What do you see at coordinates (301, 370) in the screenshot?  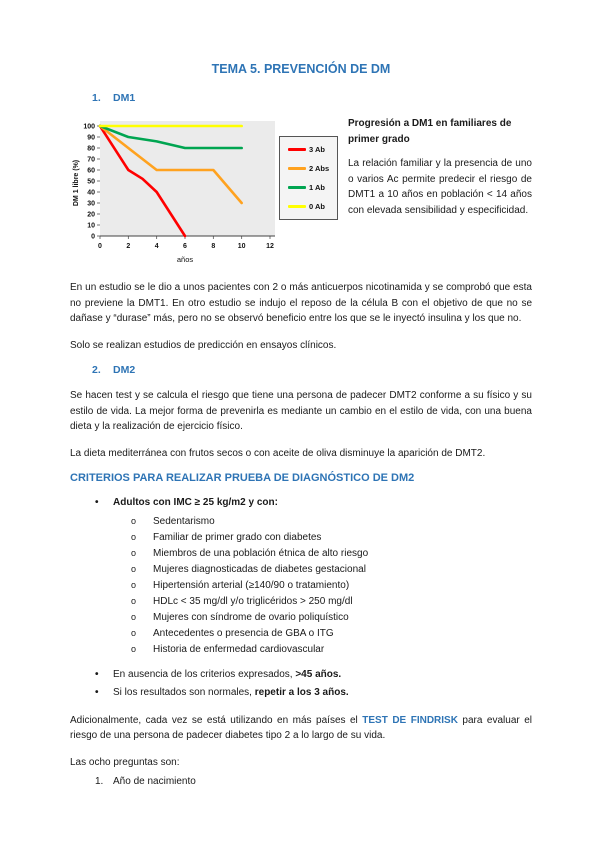 I see `section-heading-dm2: 2. DM2` at bounding box center [301, 370].